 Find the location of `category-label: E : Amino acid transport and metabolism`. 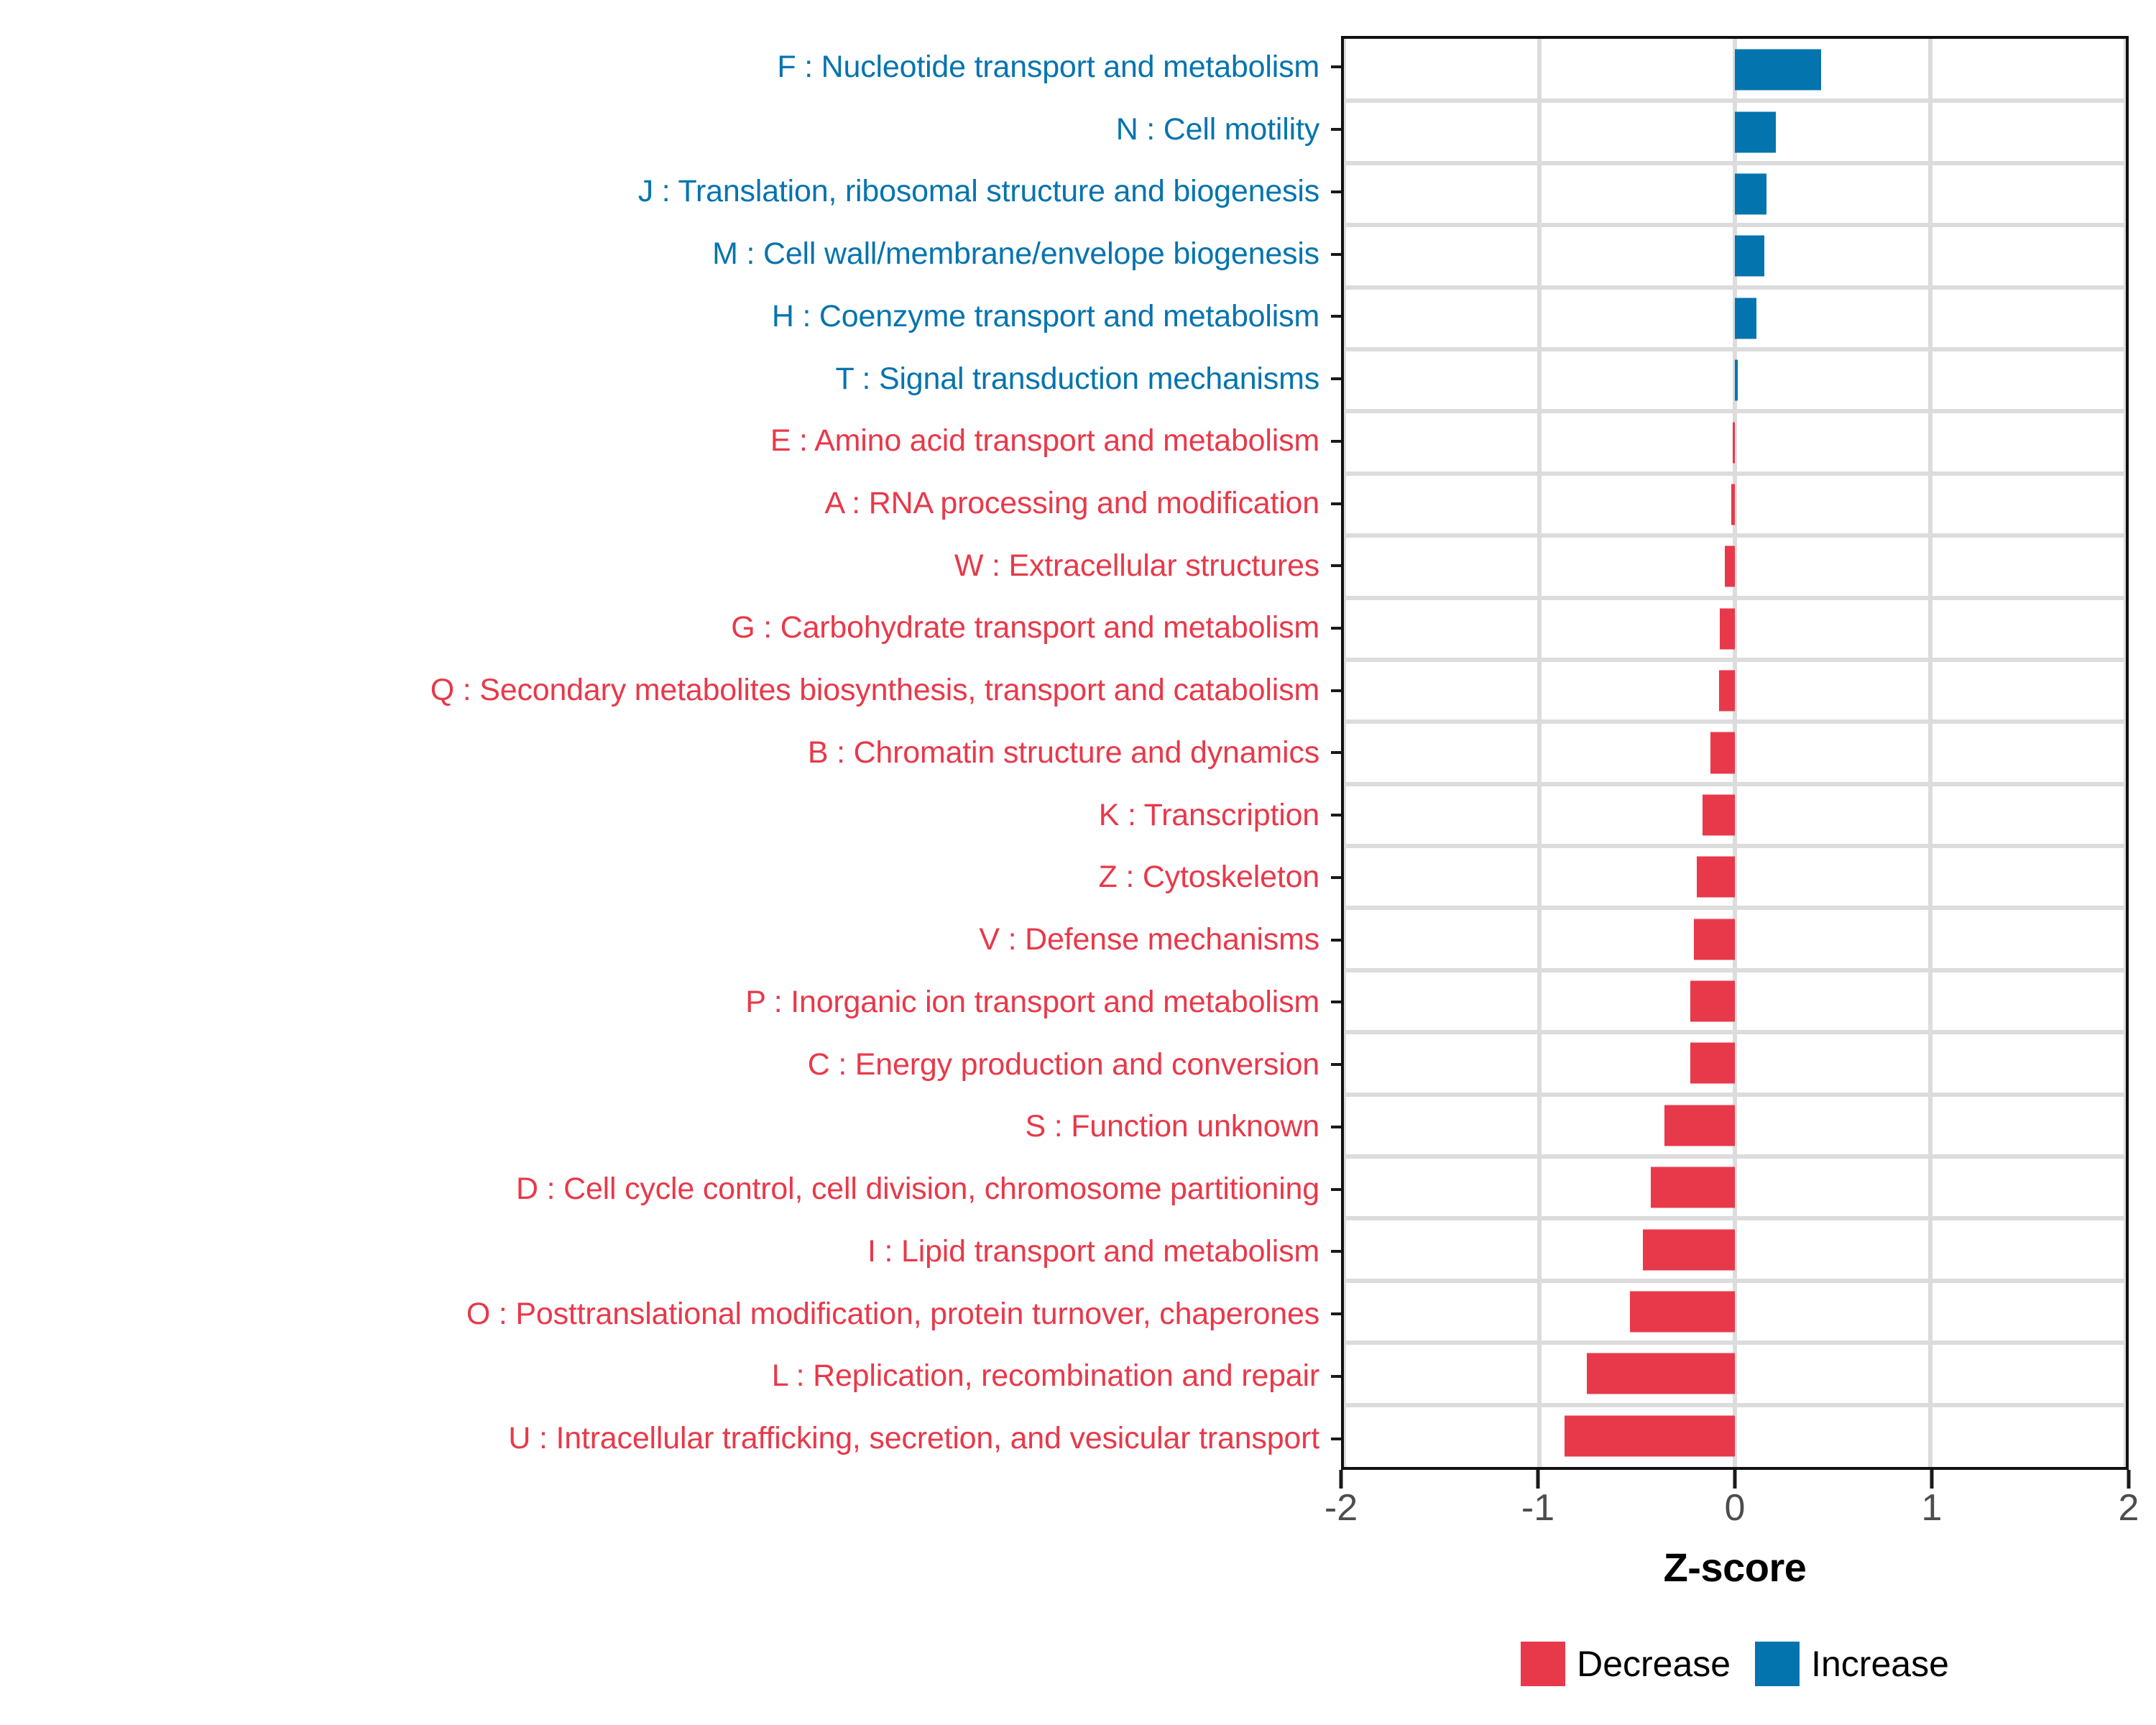

category-label: E : Amino acid transport and metabolism is located at coordinates (1044, 441).